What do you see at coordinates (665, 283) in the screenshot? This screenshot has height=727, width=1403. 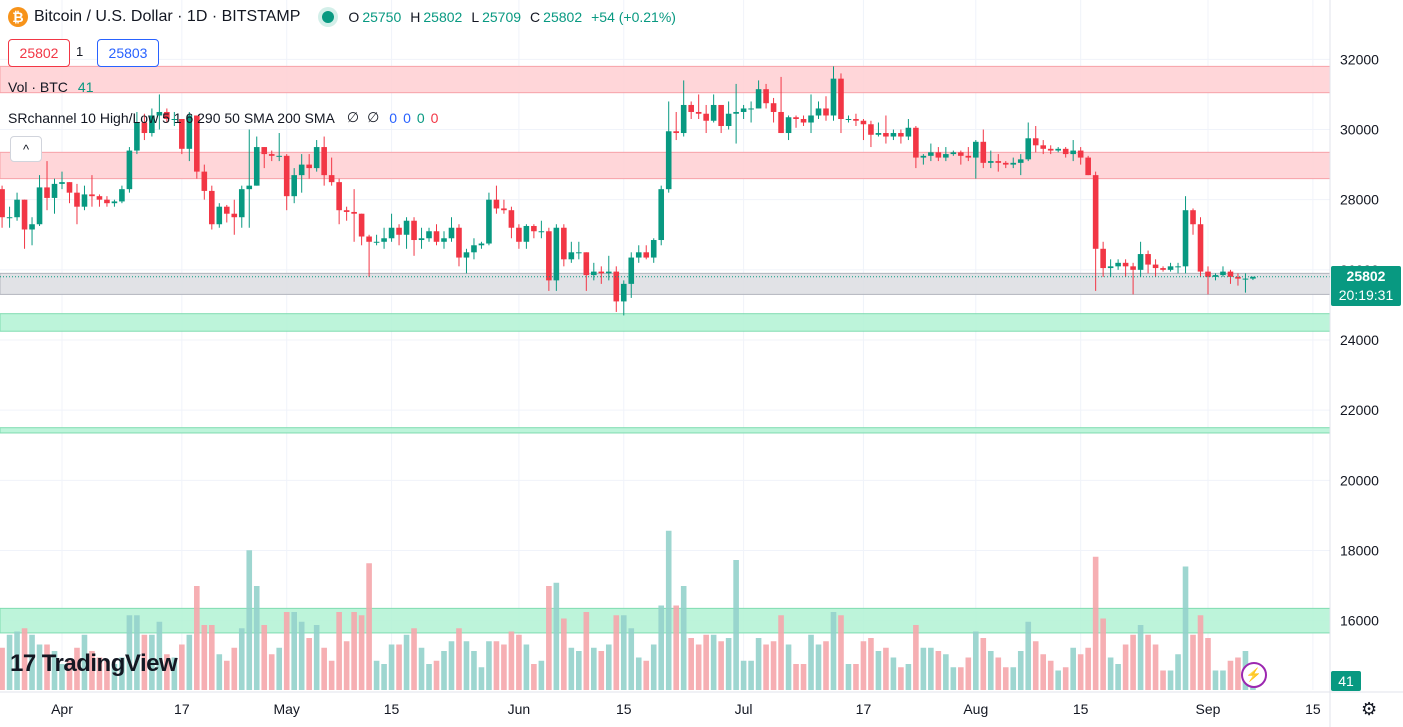 I see `current-zone` at bounding box center [665, 283].